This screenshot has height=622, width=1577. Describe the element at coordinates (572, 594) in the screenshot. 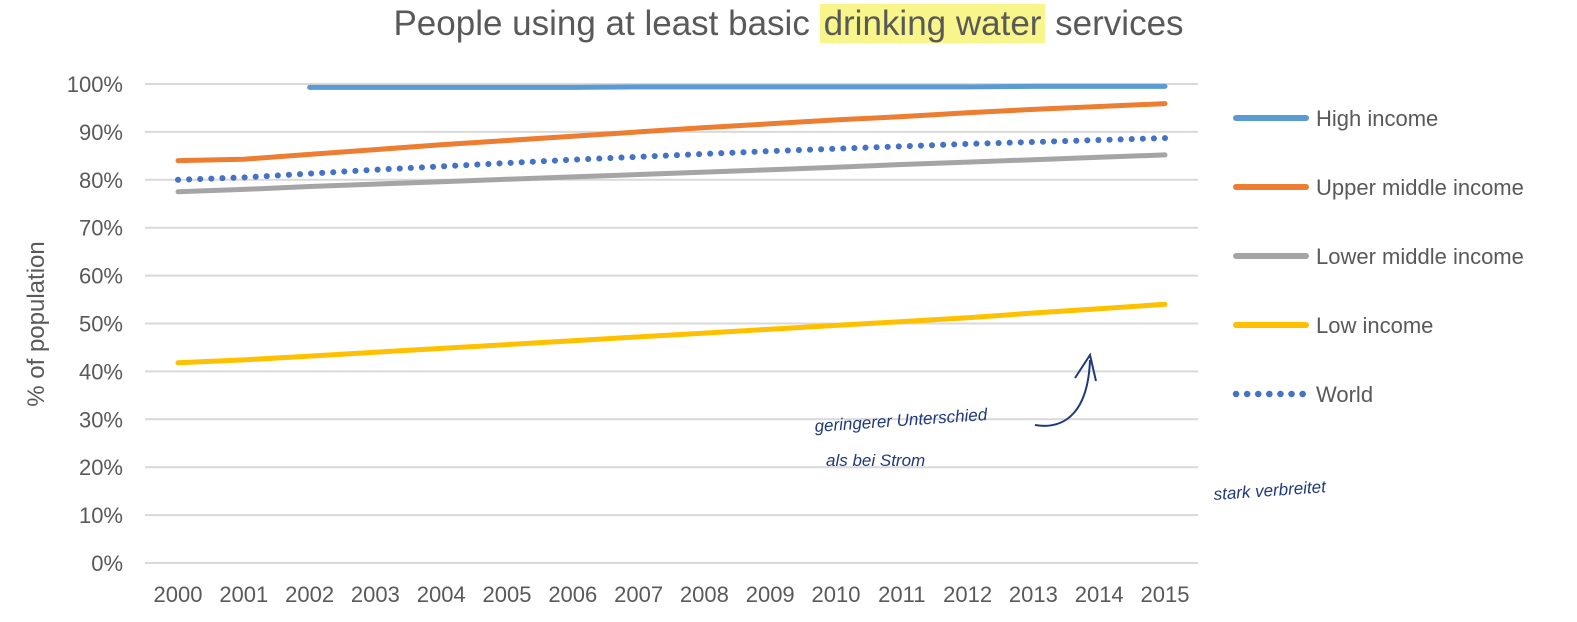

I see `x-tick-label: 2006` at that location.